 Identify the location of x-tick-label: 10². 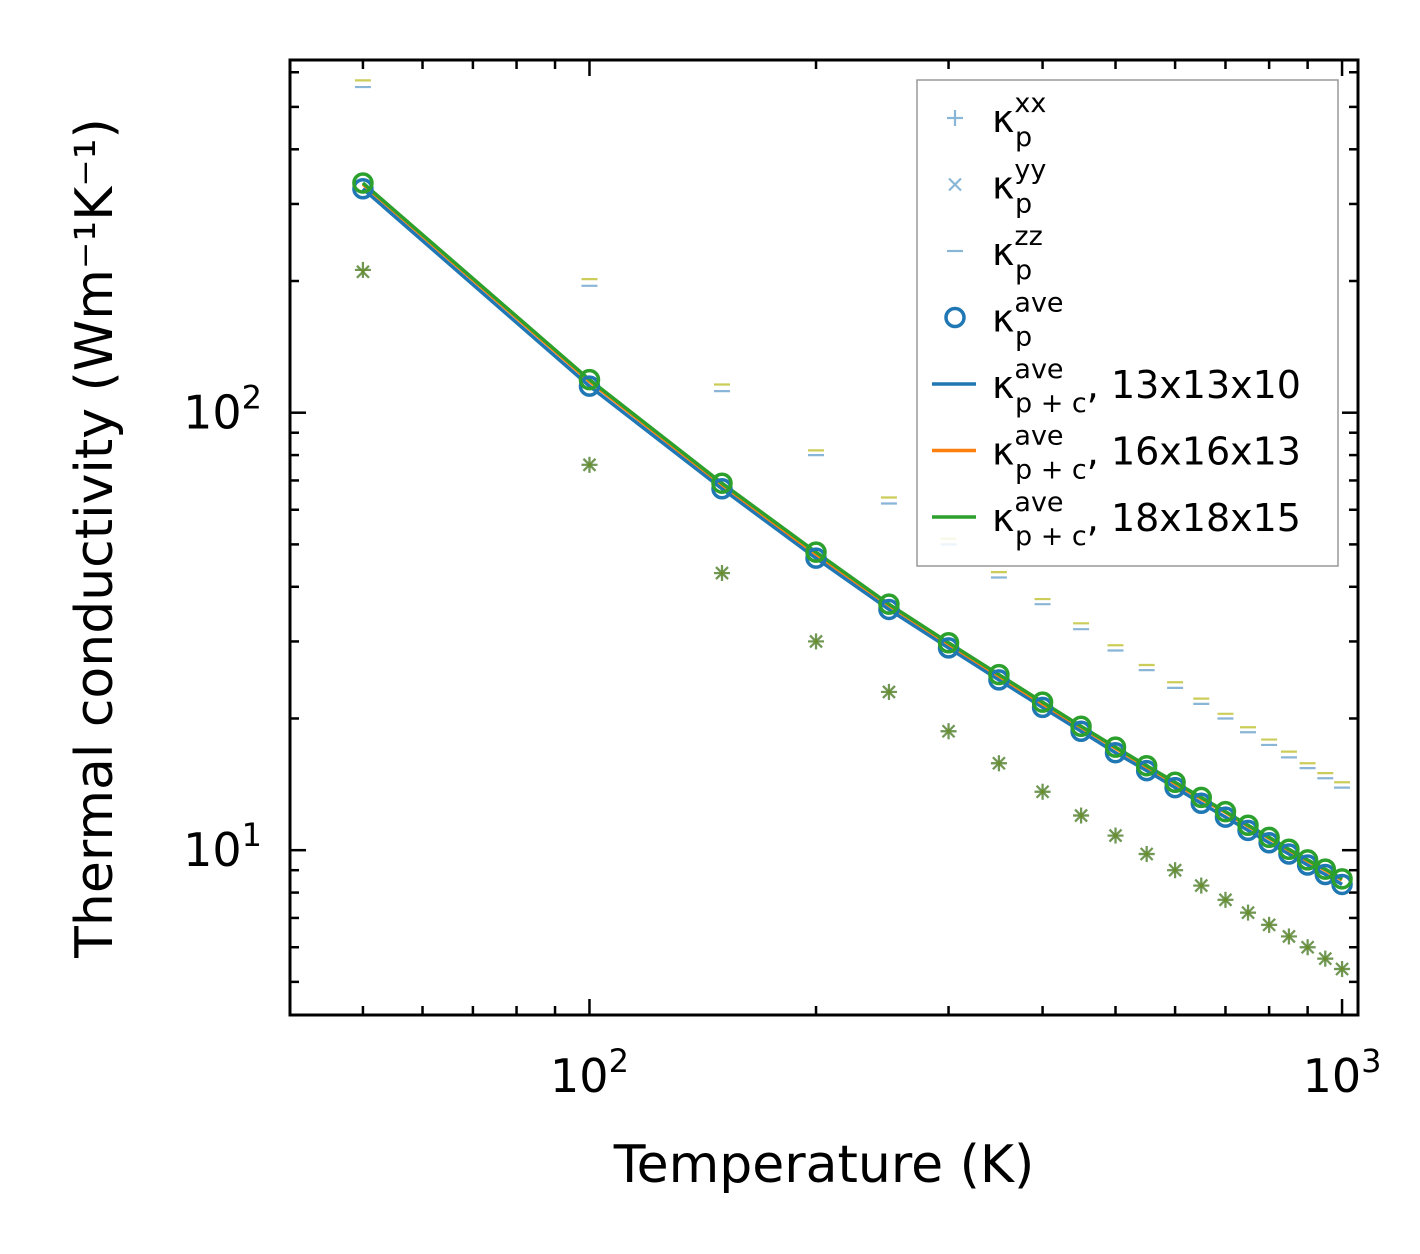
(589, 1072).